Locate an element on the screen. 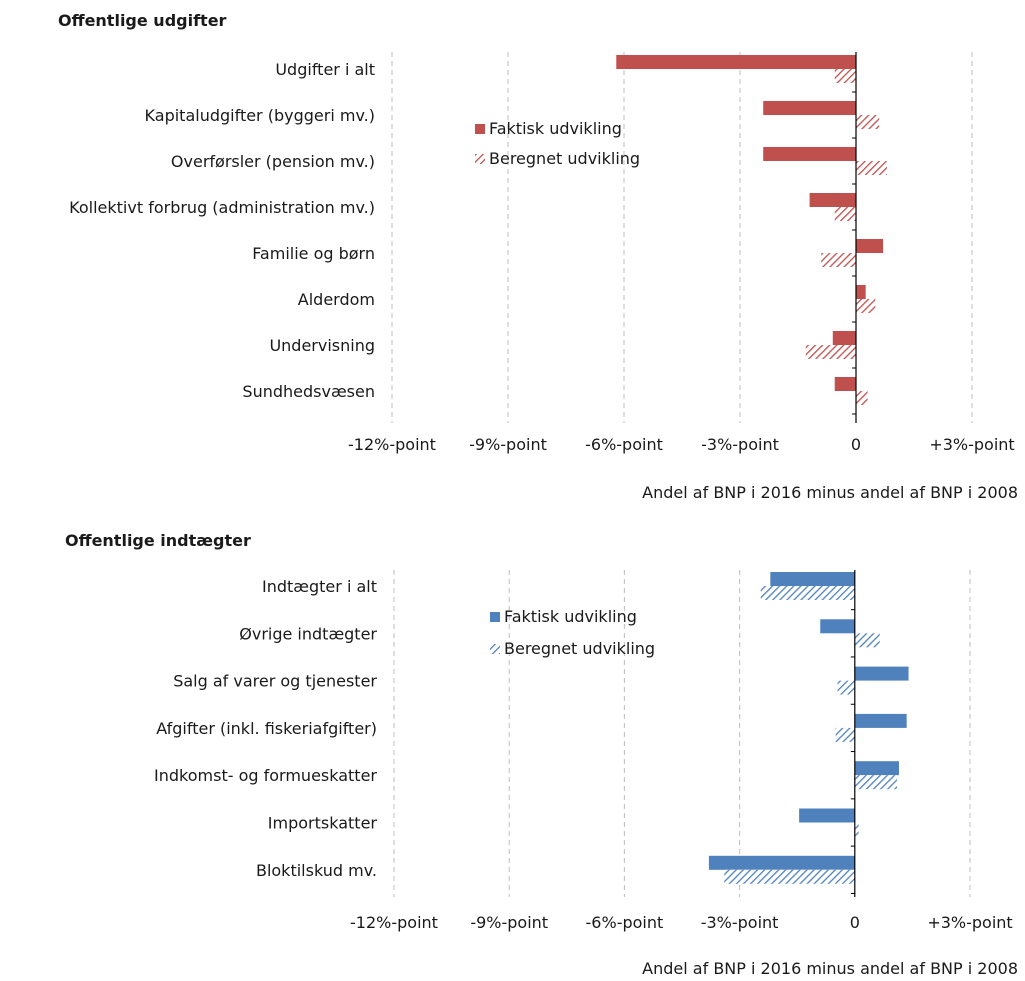 The width and height of the screenshot is (1025, 981). category-label: Øvrige indtægter is located at coordinates (308, 633).